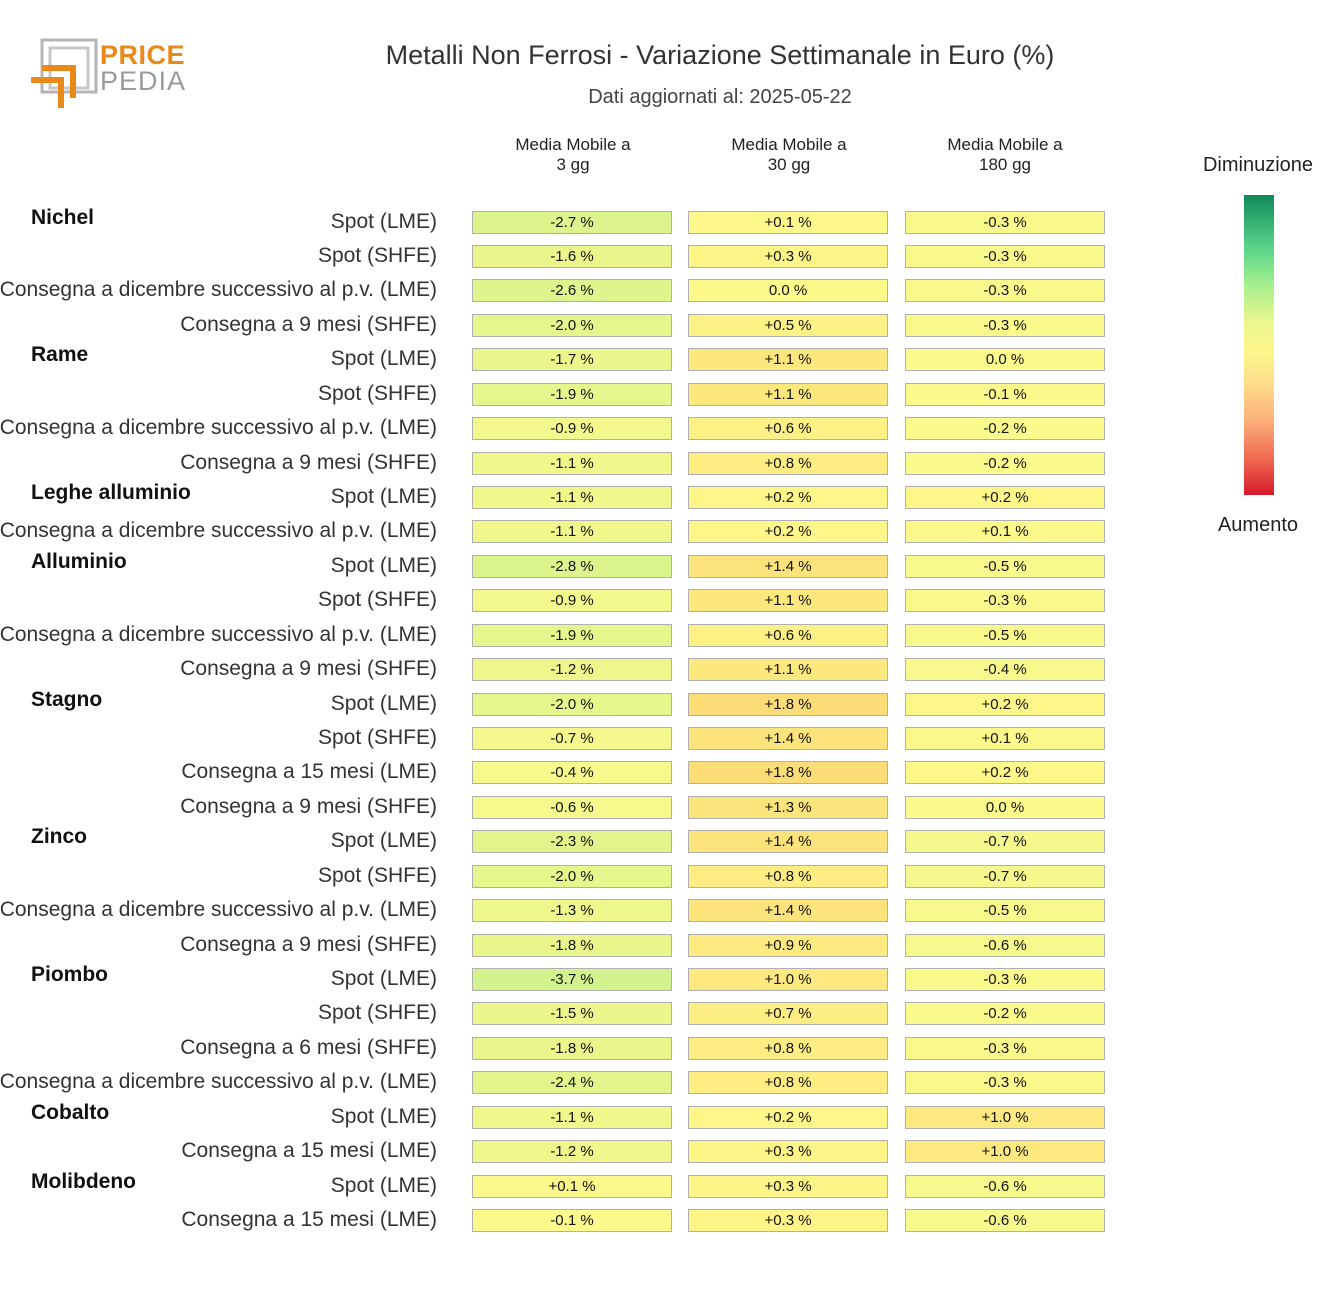  Describe the element at coordinates (67, 699) in the screenshot. I see `group-label: Stagno` at that location.